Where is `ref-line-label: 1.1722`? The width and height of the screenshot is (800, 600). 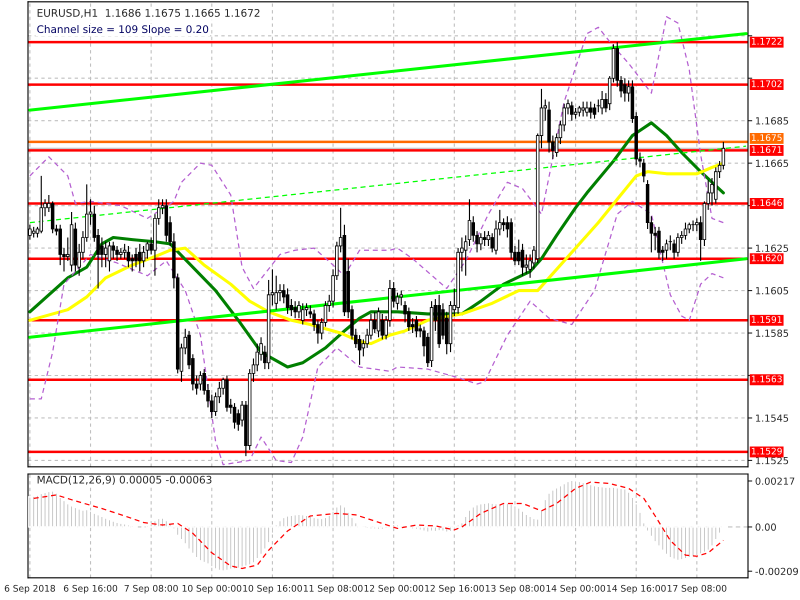 ref-line-label: 1.1722 is located at coordinates (767, 41).